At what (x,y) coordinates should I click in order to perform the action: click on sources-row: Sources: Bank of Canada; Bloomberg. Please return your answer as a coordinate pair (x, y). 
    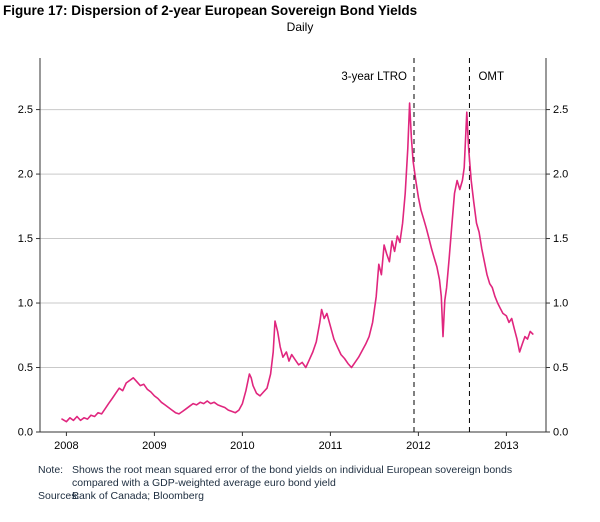
    Looking at the image, I should click on (319, 496).